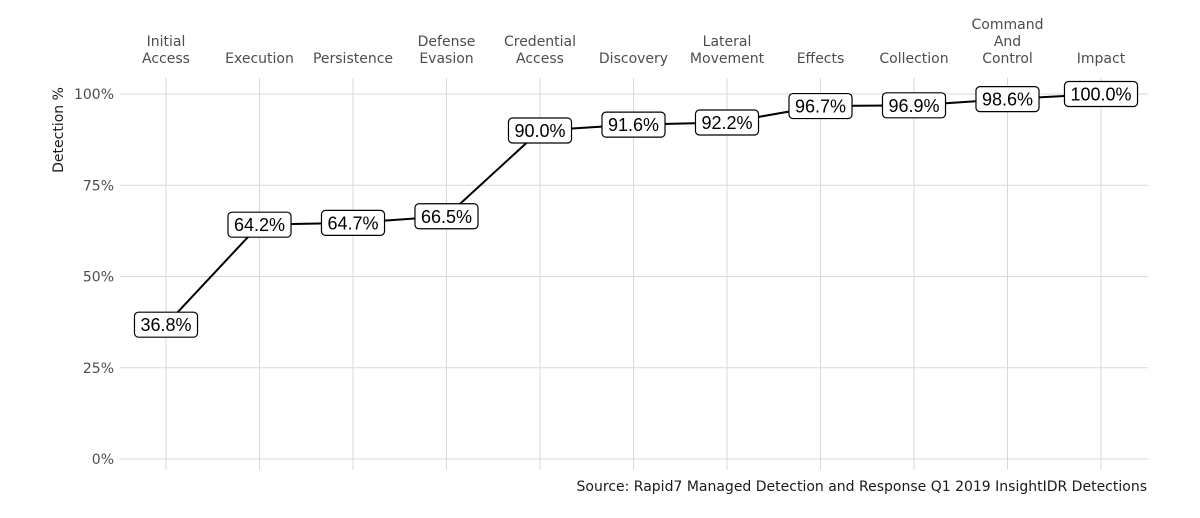 This screenshot has height=518, width=1200. I want to click on data-label-text: 36.8%, so click(165, 325).